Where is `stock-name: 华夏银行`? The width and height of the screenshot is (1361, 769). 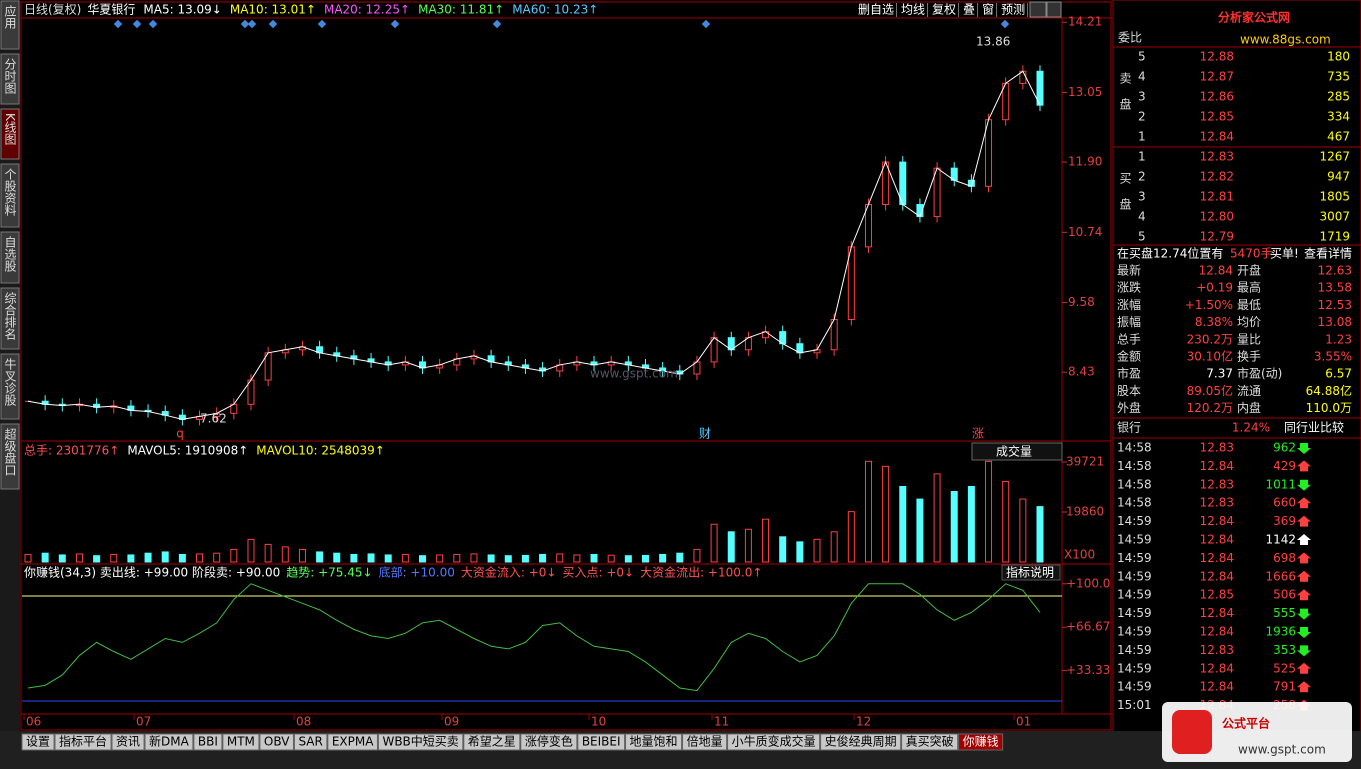
stock-name: 华夏银行 is located at coordinates (111, 10).